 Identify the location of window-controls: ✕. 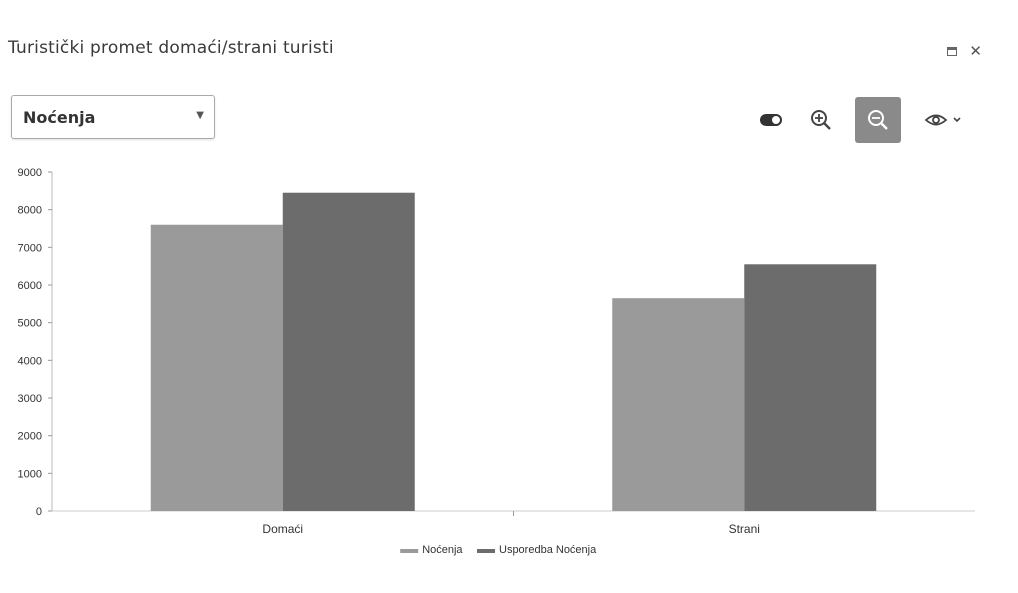
(964, 51).